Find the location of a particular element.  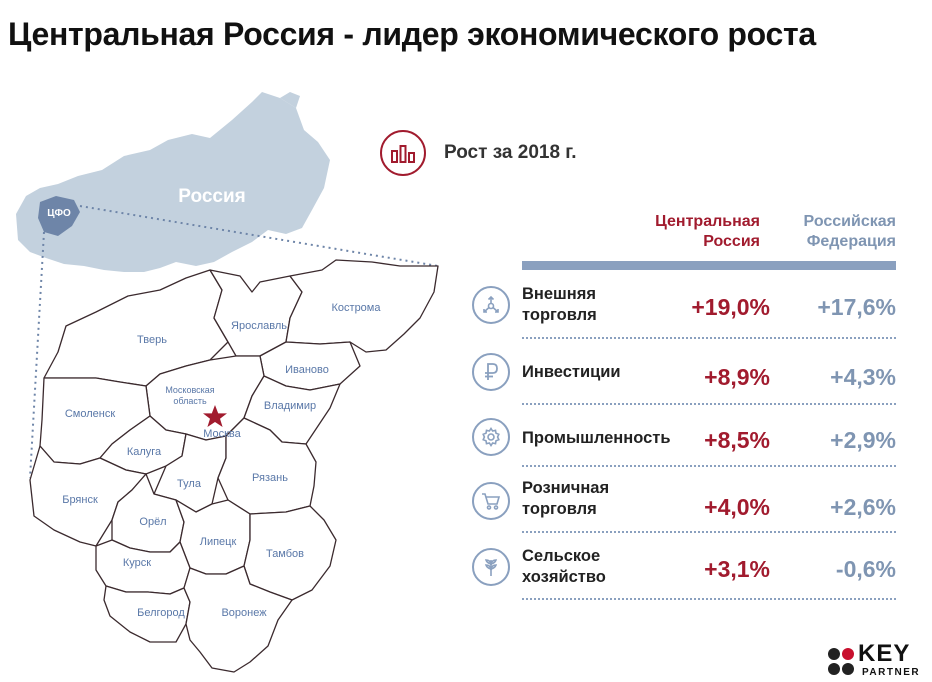

label-kaluga: Калуга is located at coordinates (144, 452).